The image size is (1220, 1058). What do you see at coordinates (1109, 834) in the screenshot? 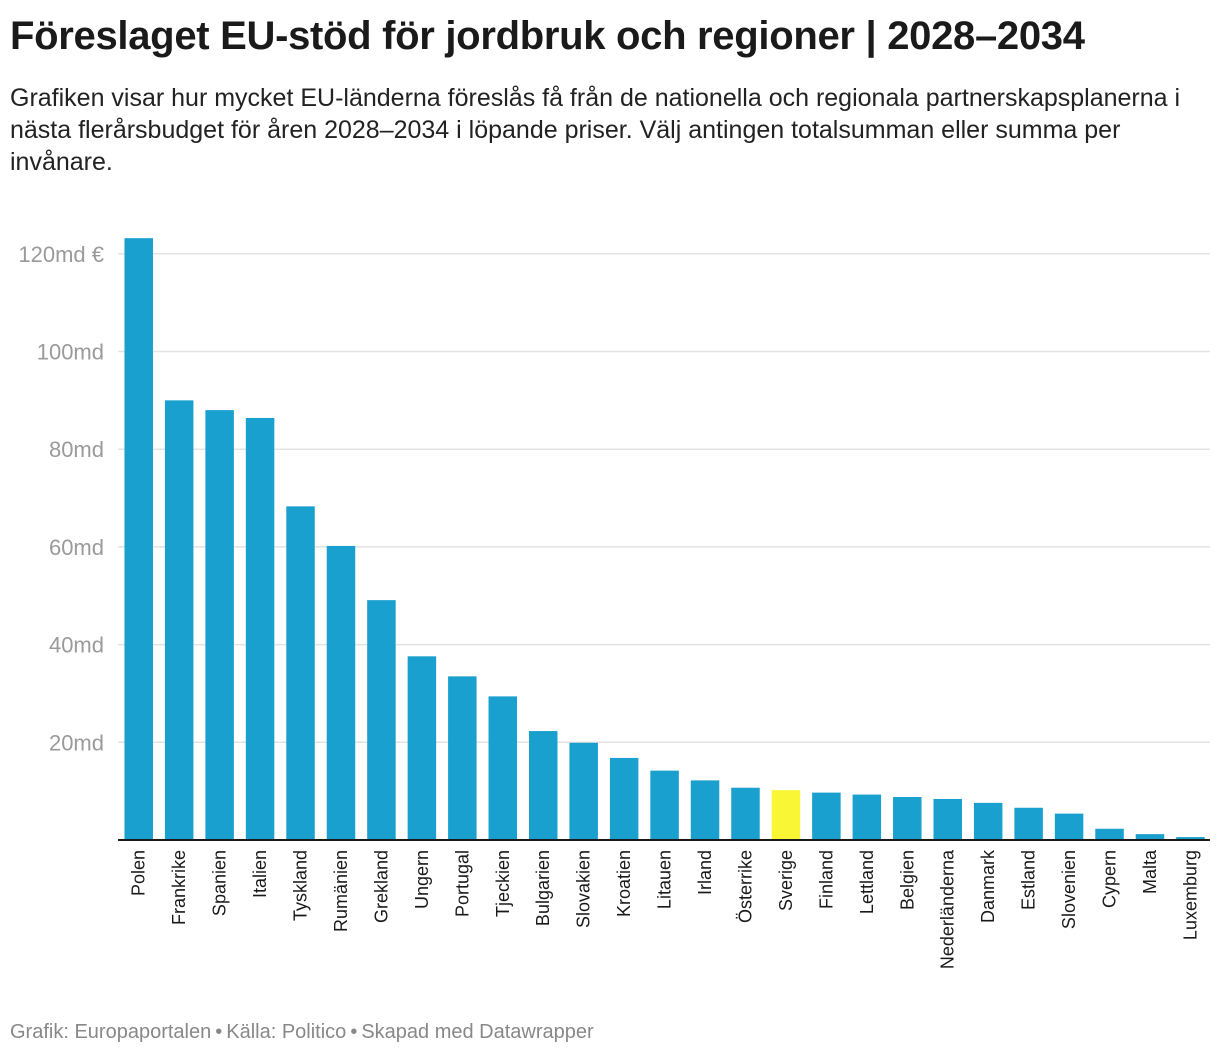
I see `bar-cypern` at bounding box center [1109, 834].